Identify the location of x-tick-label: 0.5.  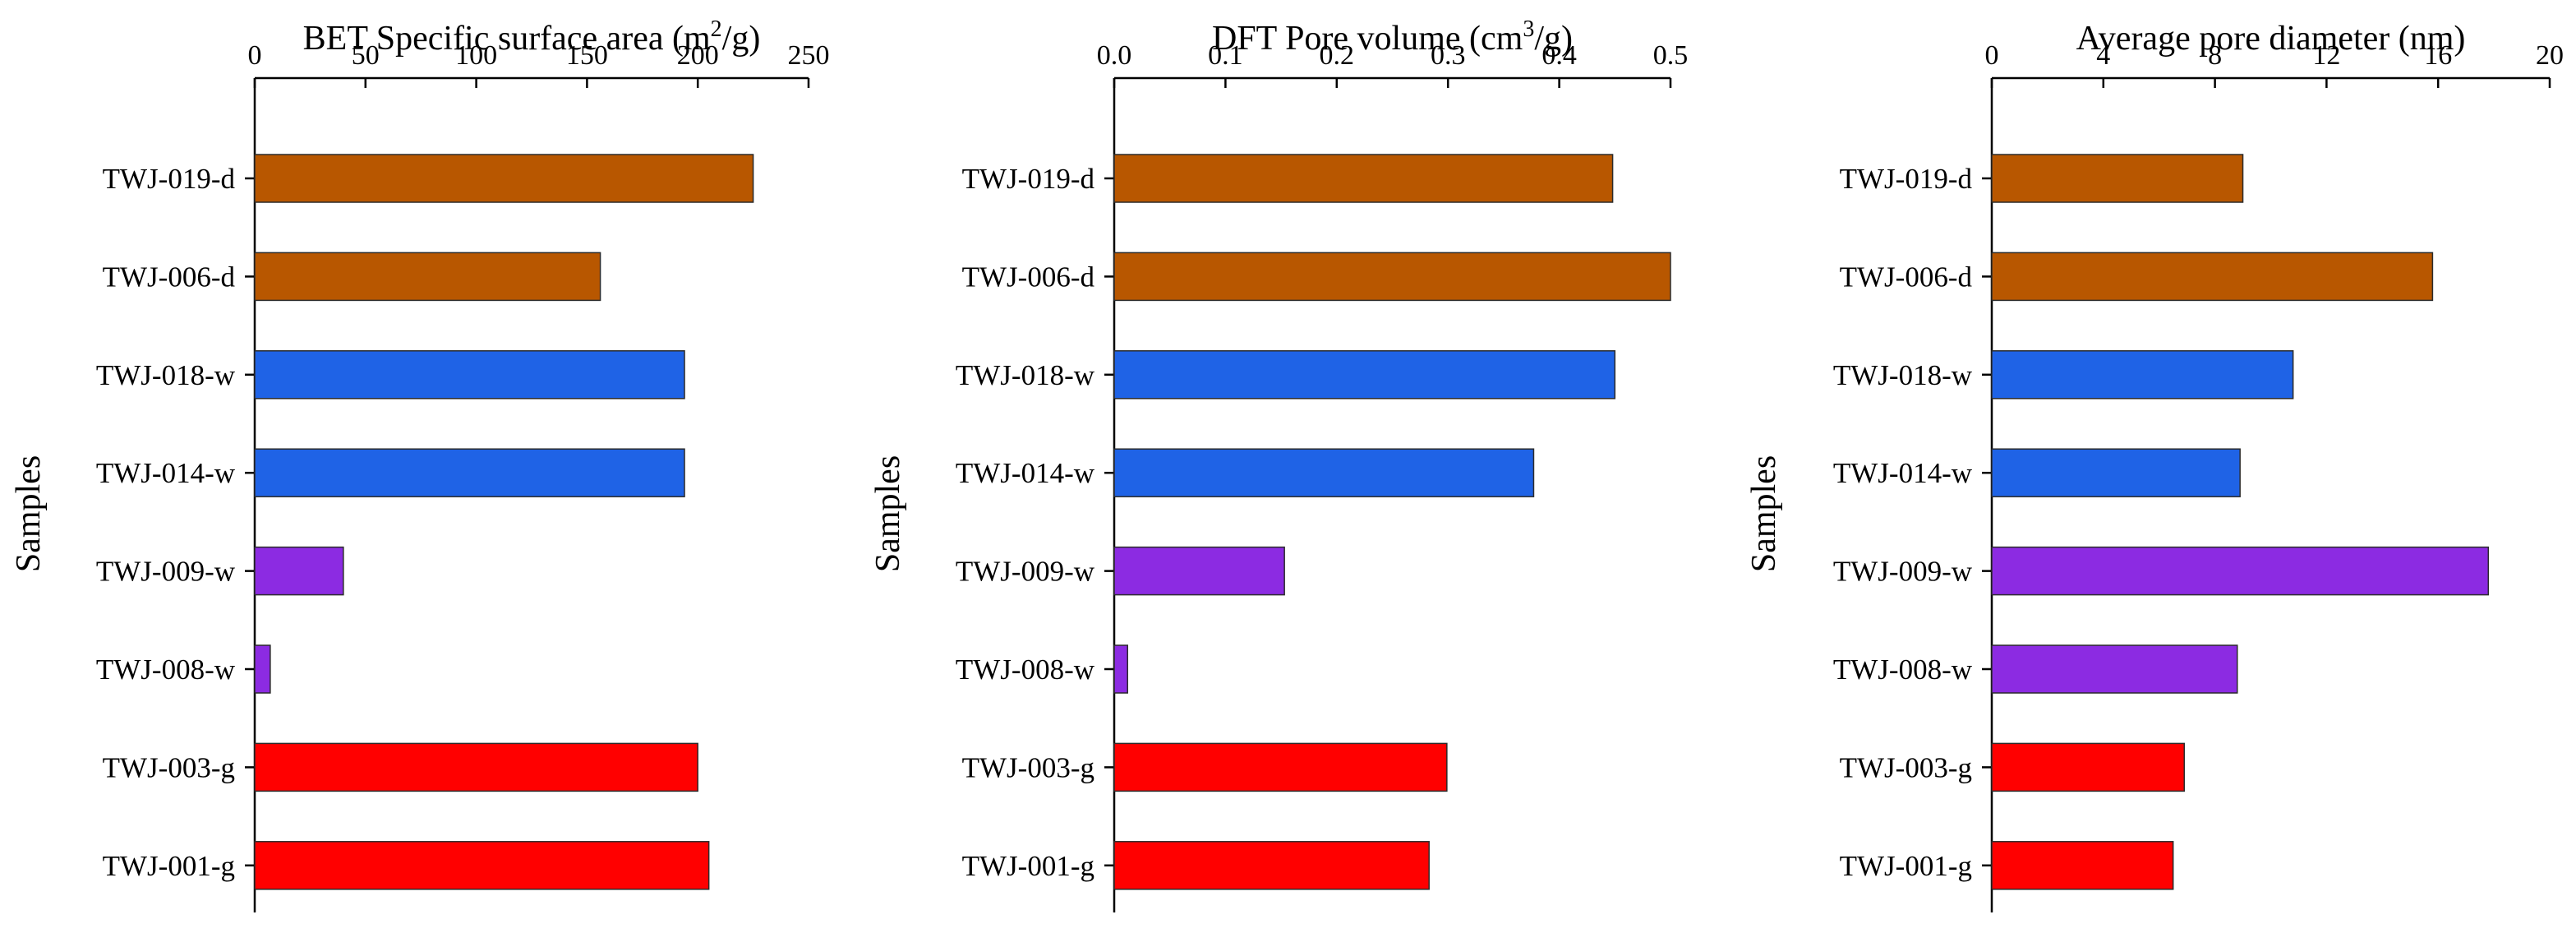
(1671, 55).